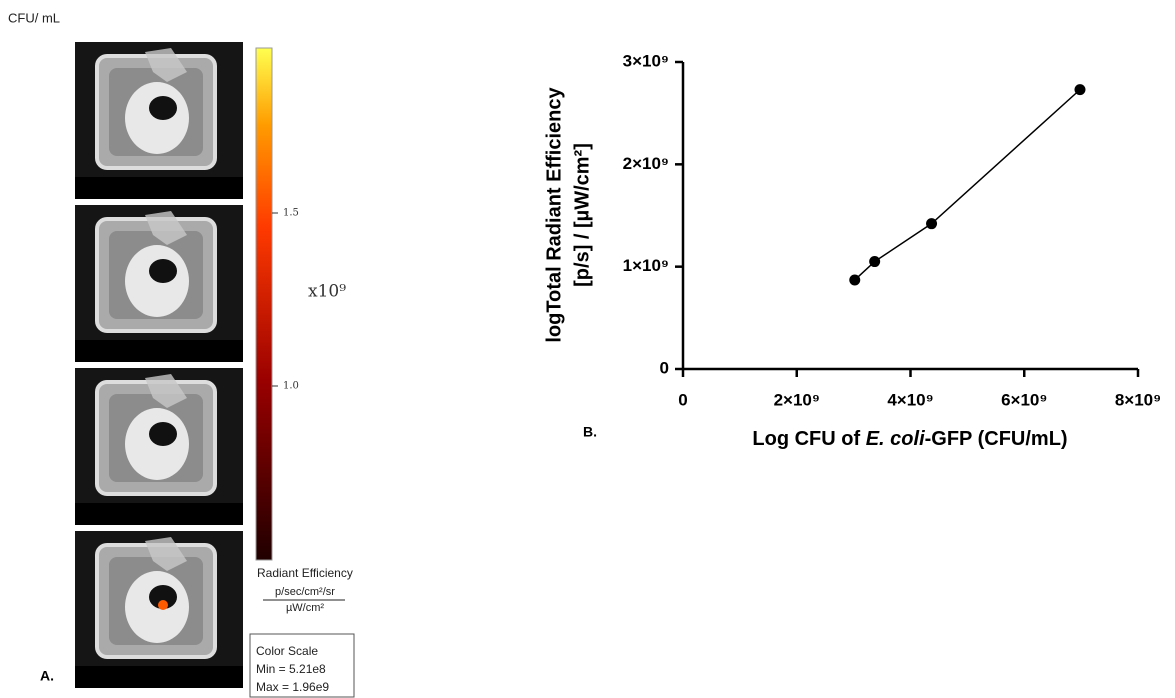 The height and width of the screenshot is (698, 1175). I want to click on colorbar, so click(264, 304).